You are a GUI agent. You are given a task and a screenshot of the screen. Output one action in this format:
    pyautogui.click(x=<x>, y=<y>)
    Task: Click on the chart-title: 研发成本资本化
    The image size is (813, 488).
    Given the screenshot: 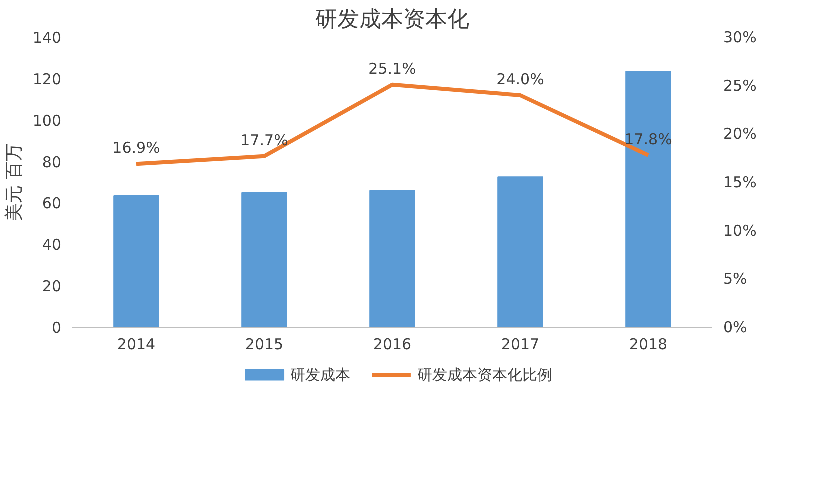 What is the action you would take?
    pyautogui.click(x=393, y=20)
    